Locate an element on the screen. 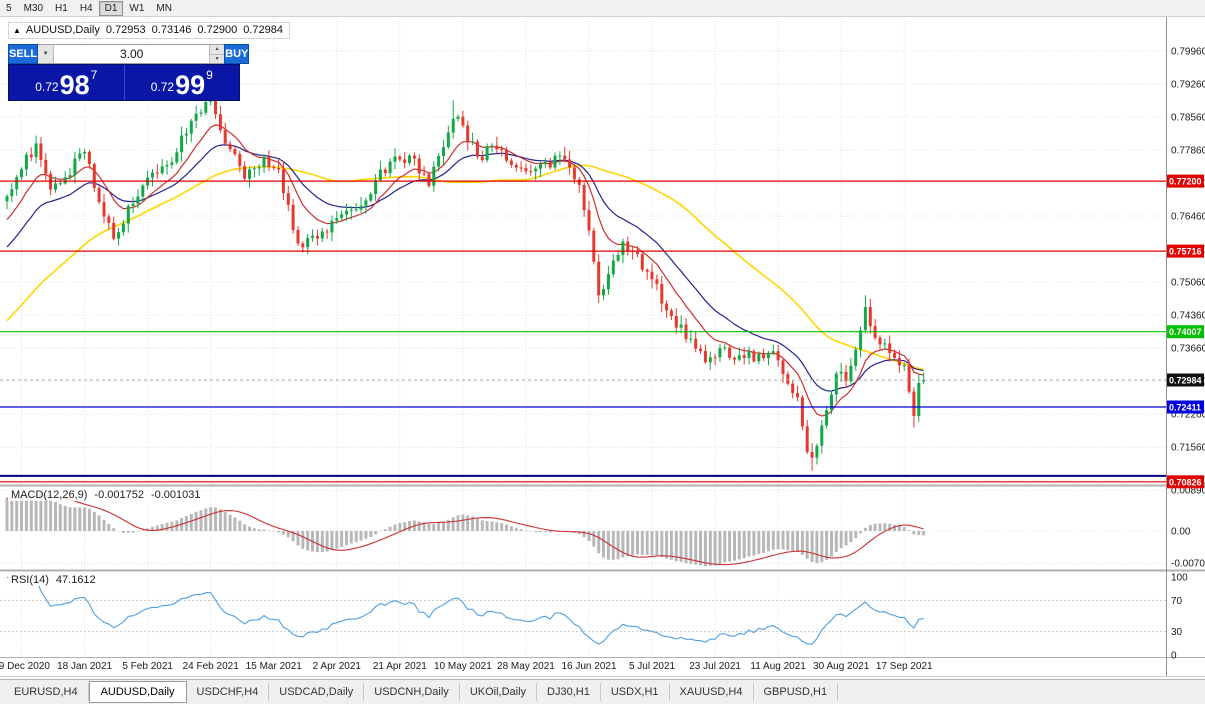 The width and height of the screenshot is (1205, 704). lot-spinner: ▲ ▼ is located at coordinates (217, 54).